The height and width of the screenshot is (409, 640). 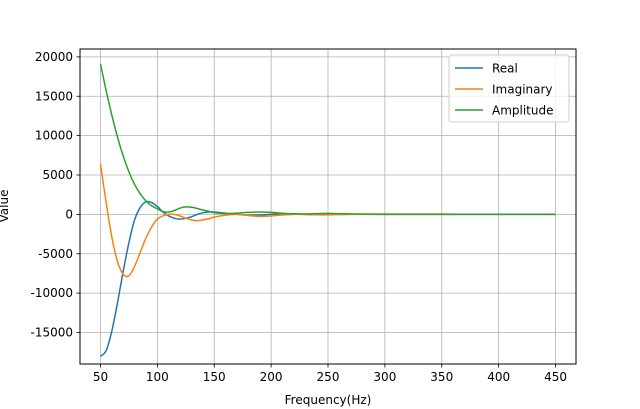 What do you see at coordinates (384, 377) in the screenshot?
I see `x-tick-label: 300` at bounding box center [384, 377].